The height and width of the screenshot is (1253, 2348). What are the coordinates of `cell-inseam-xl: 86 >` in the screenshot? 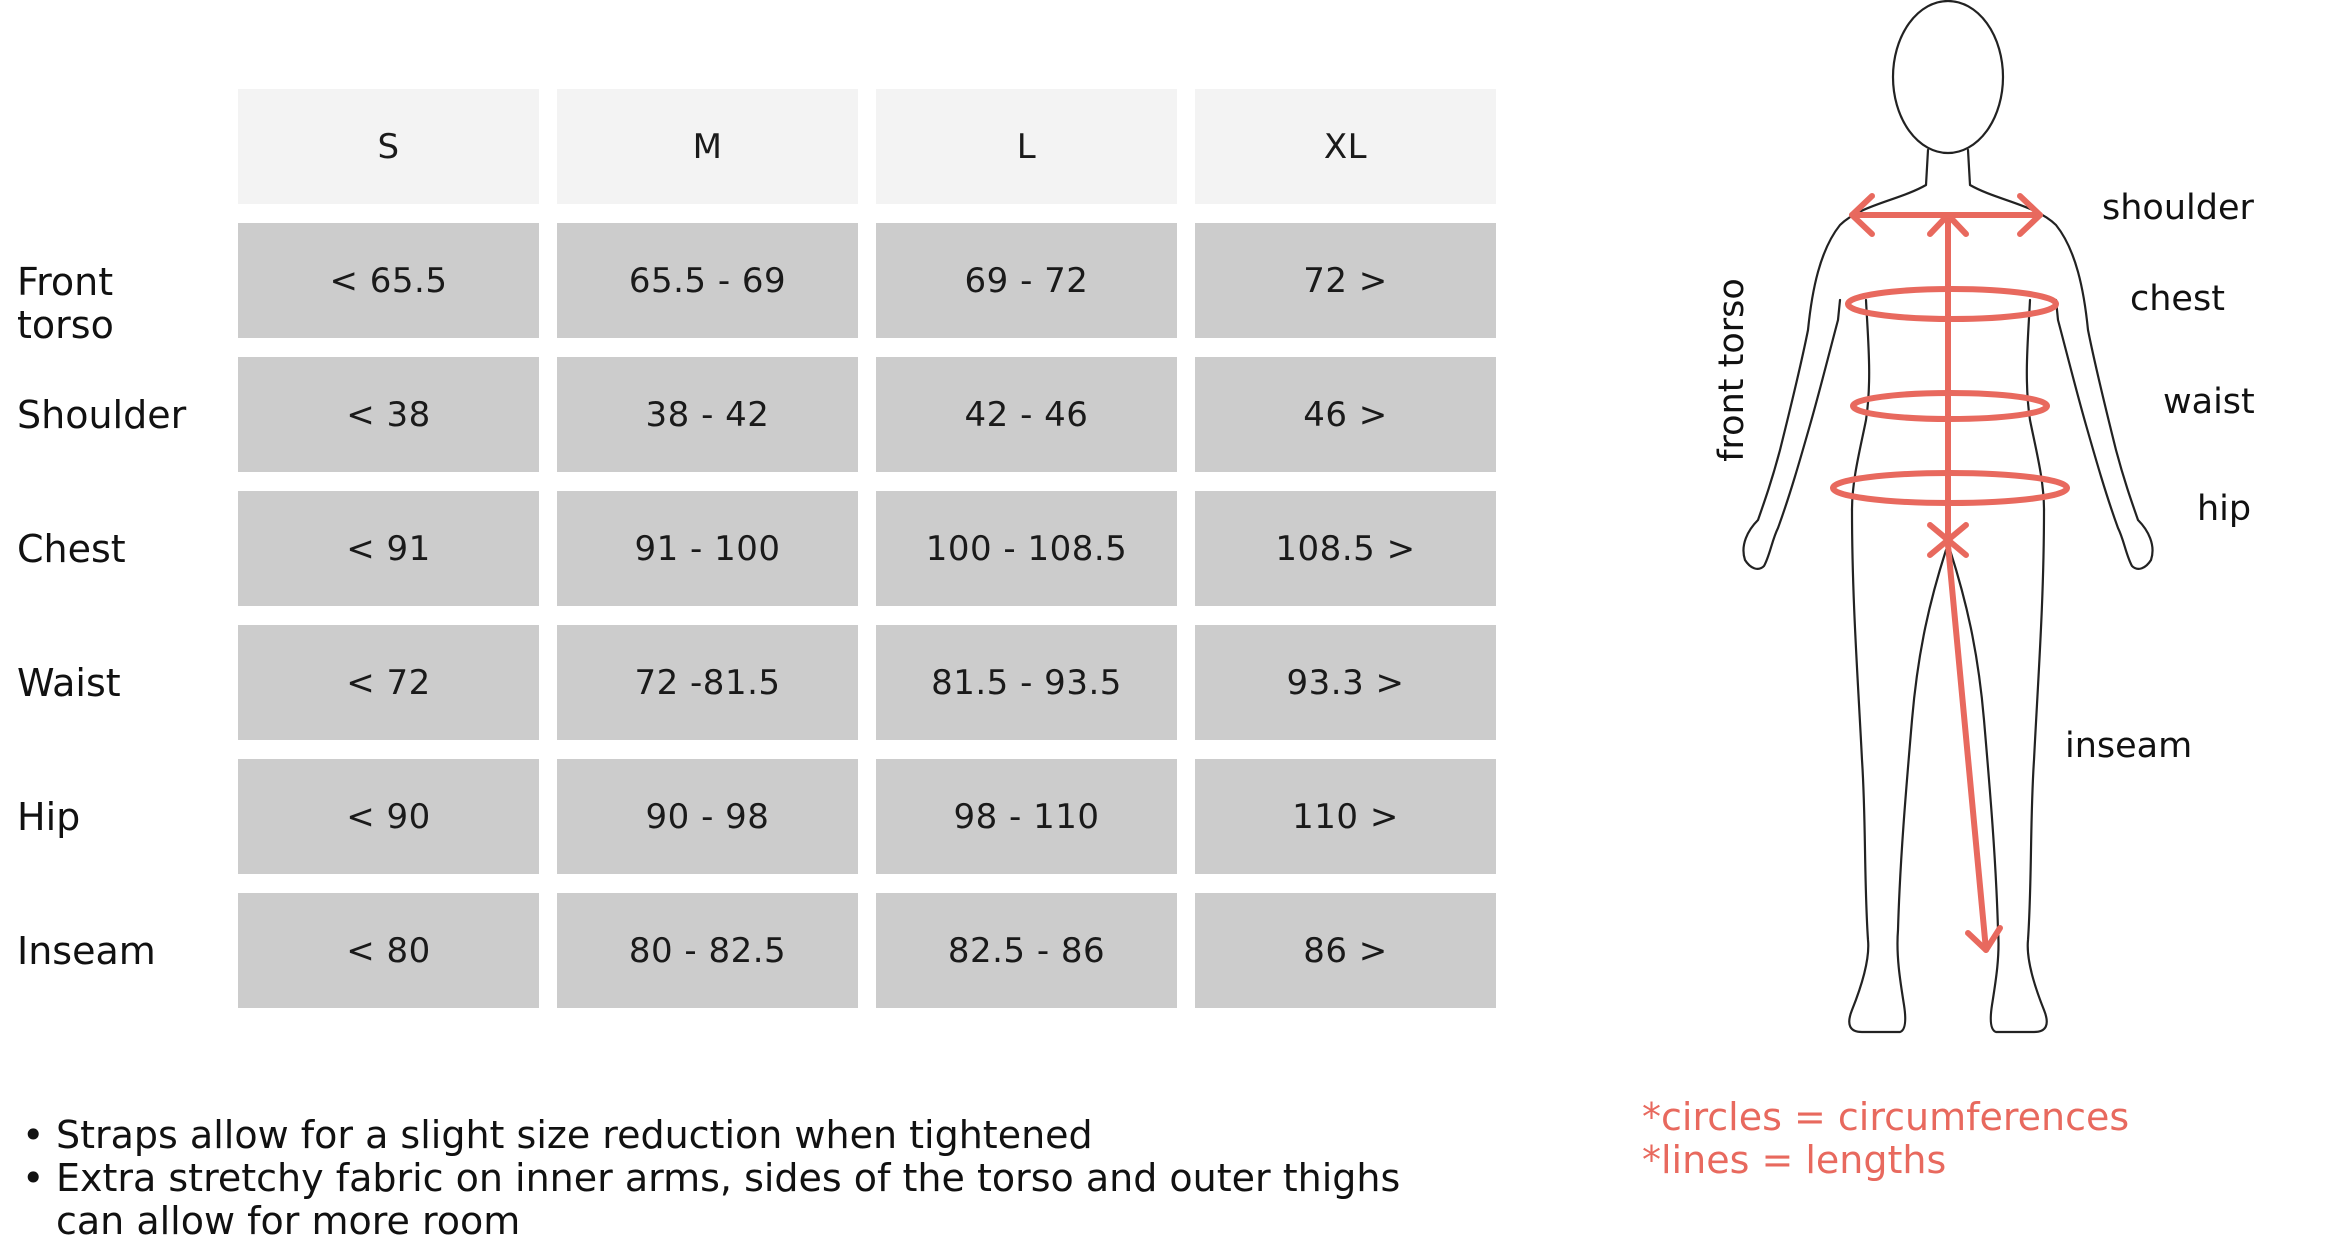 It's located at (1345, 950).